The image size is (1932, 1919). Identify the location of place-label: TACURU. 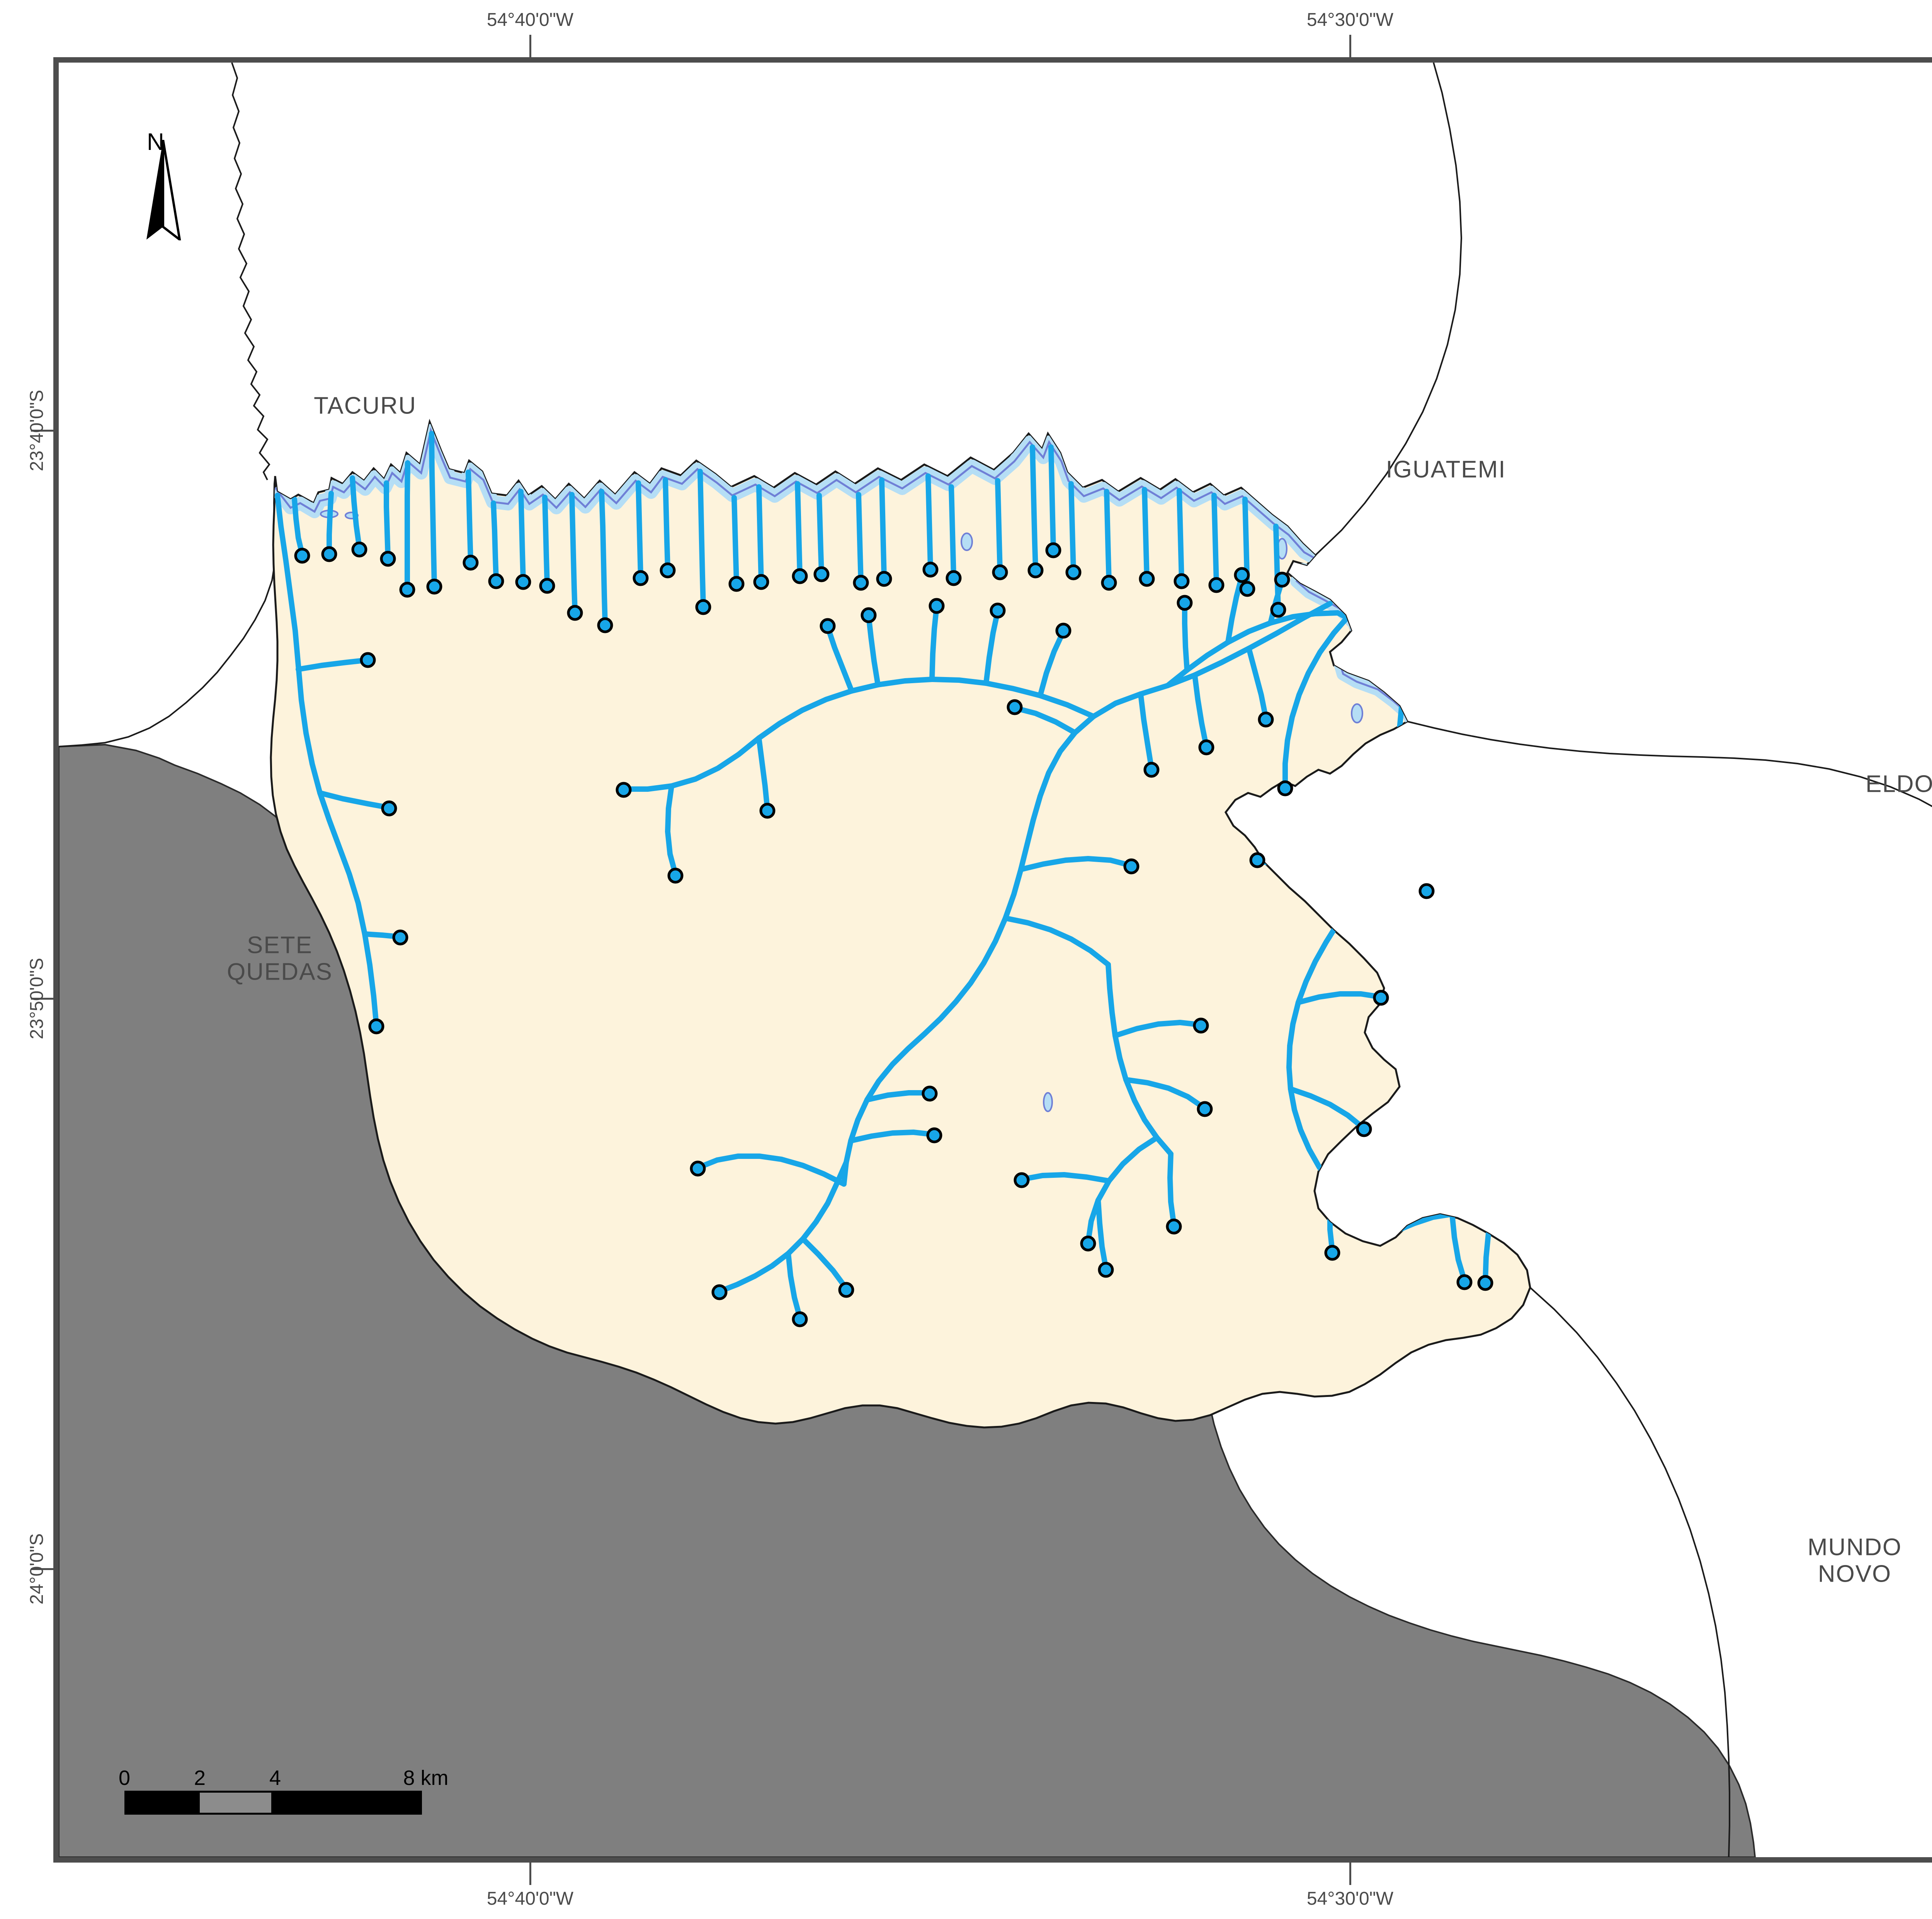
(365, 405).